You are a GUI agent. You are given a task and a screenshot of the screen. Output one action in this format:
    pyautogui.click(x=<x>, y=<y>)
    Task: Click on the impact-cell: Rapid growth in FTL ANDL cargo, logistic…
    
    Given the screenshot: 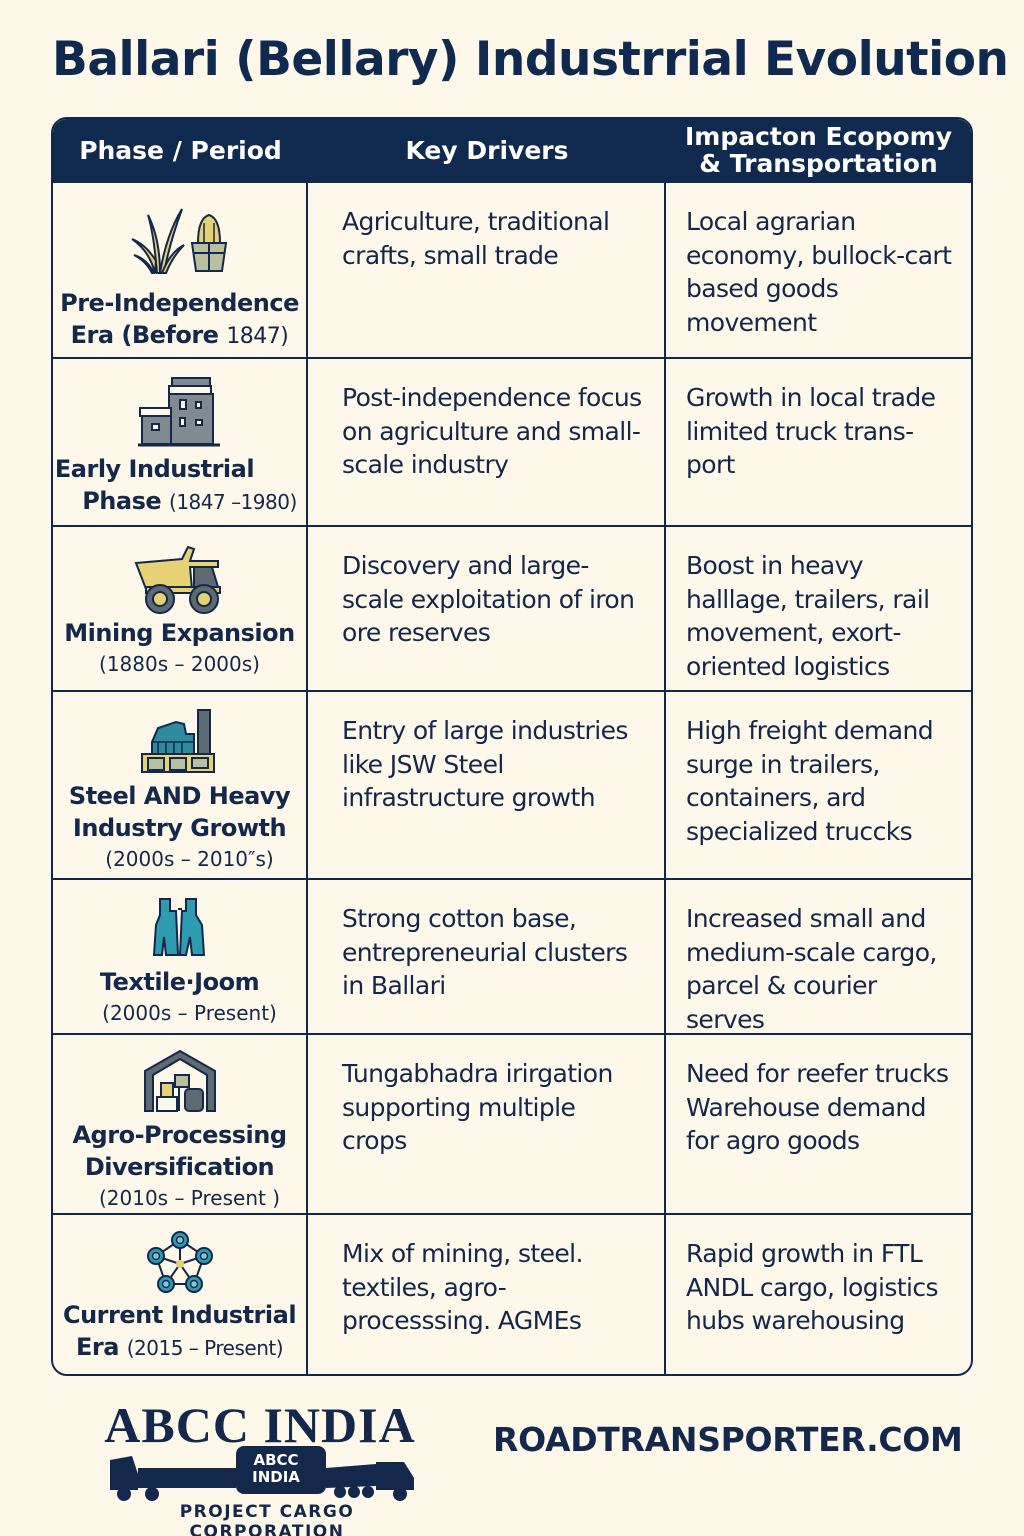 What is the action you would take?
    pyautogui.click(x=812, y=1287)
    